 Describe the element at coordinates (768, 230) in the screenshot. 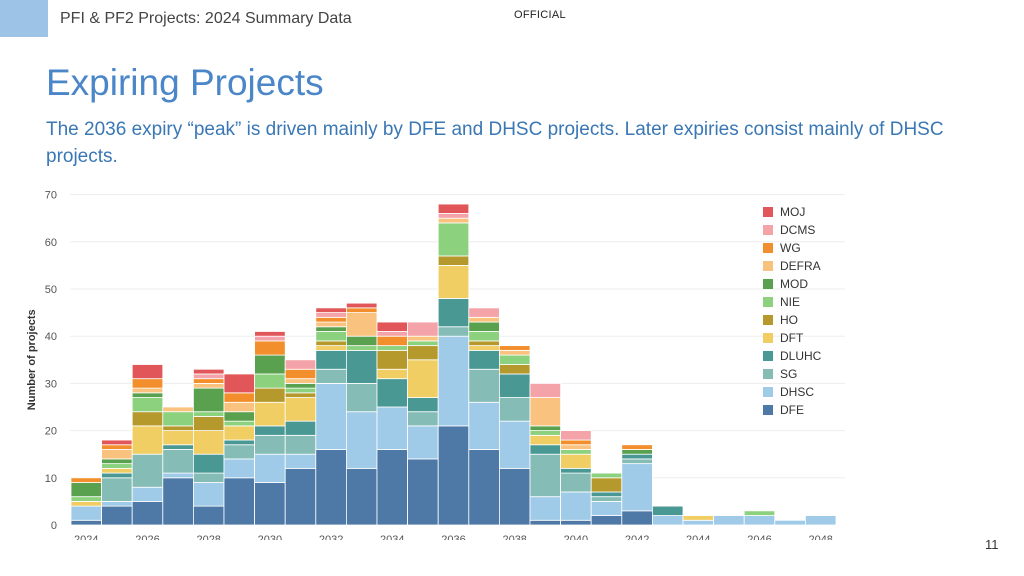

I see `legend-swatch-dcms` at that location.